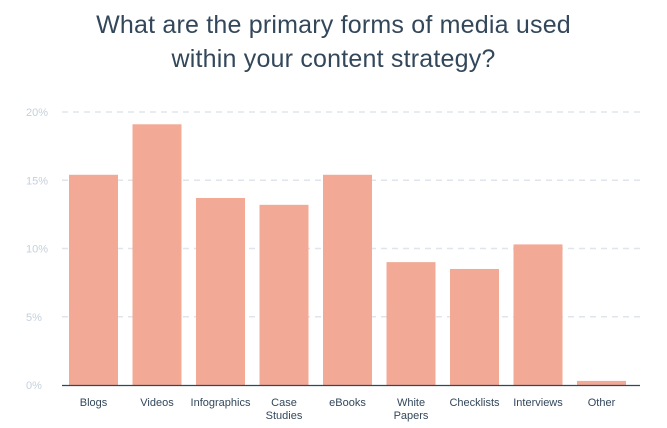  Describe the element at coordinates (538, 403) in the screenshot. I see `x-tick-label: Interviews` at that location.